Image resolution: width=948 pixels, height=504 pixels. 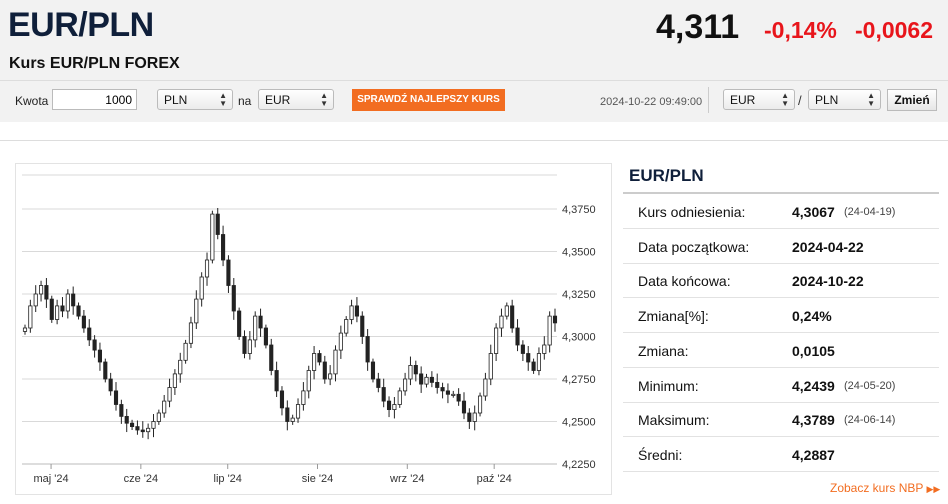 I want to click on stats-row: Zmiana: 0,0105, so click(x=781, y=351).